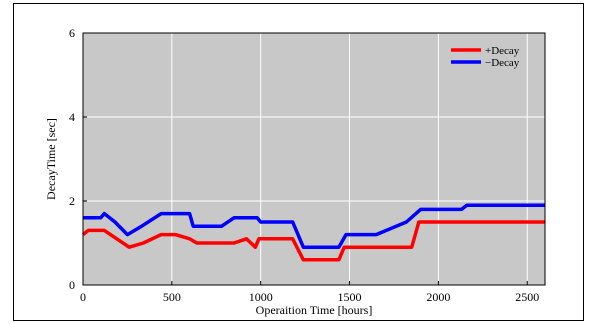 This screenshot has height=324, width=591. I want to click on y-tick-label: 0, so click(72, 285).